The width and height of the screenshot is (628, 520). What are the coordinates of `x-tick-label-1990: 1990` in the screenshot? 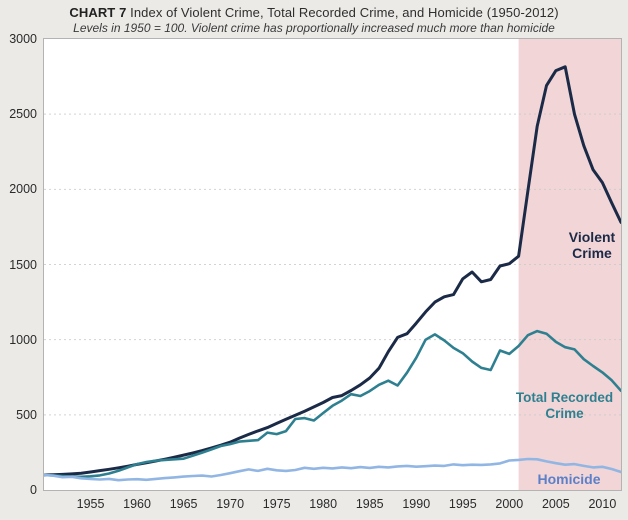 It's located at (416, 504).